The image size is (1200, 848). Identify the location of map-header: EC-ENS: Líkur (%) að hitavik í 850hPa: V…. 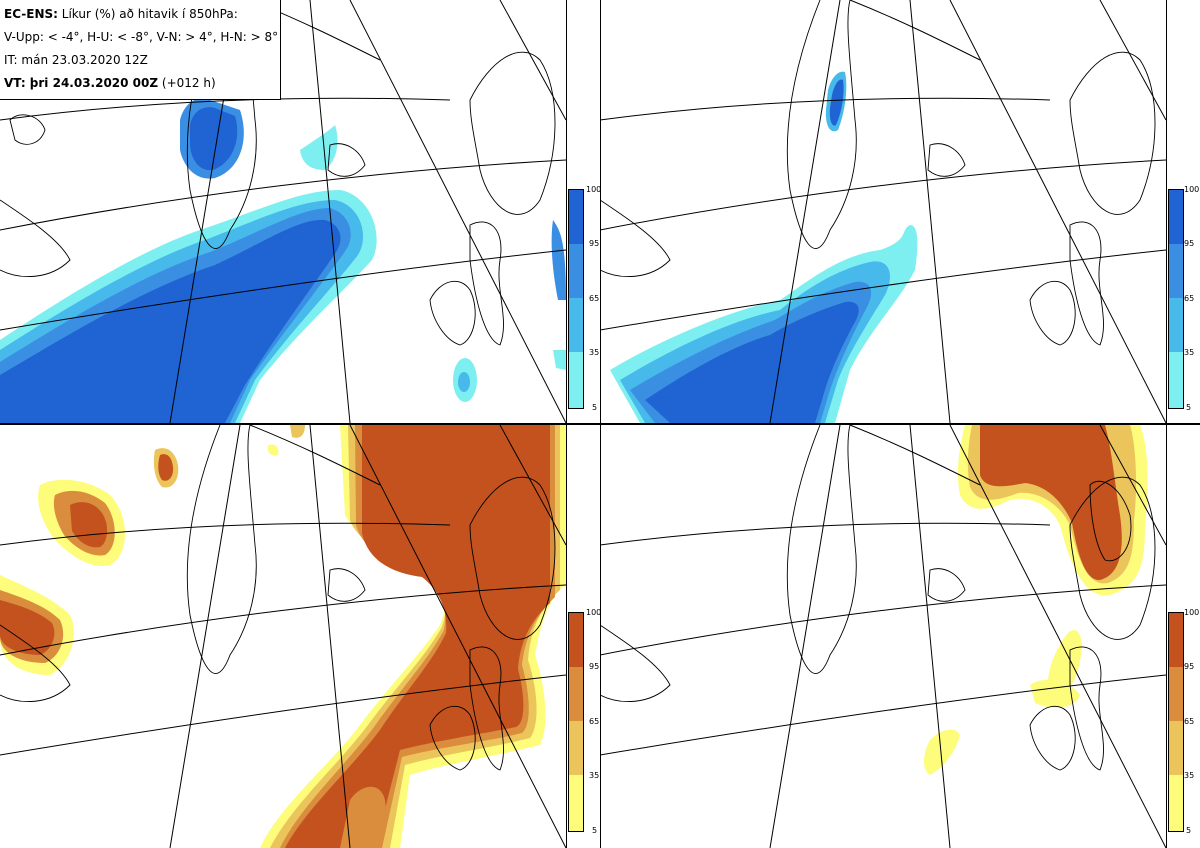
(140, 50).